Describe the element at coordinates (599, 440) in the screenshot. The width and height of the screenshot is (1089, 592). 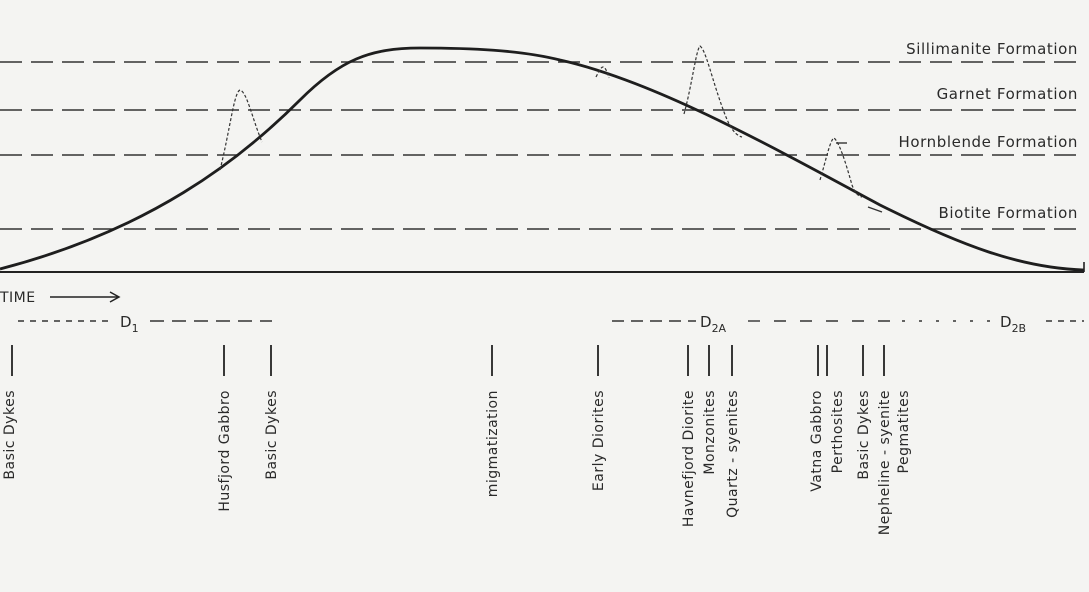
I see `event-early-diorites: Early Diorites` at that location.